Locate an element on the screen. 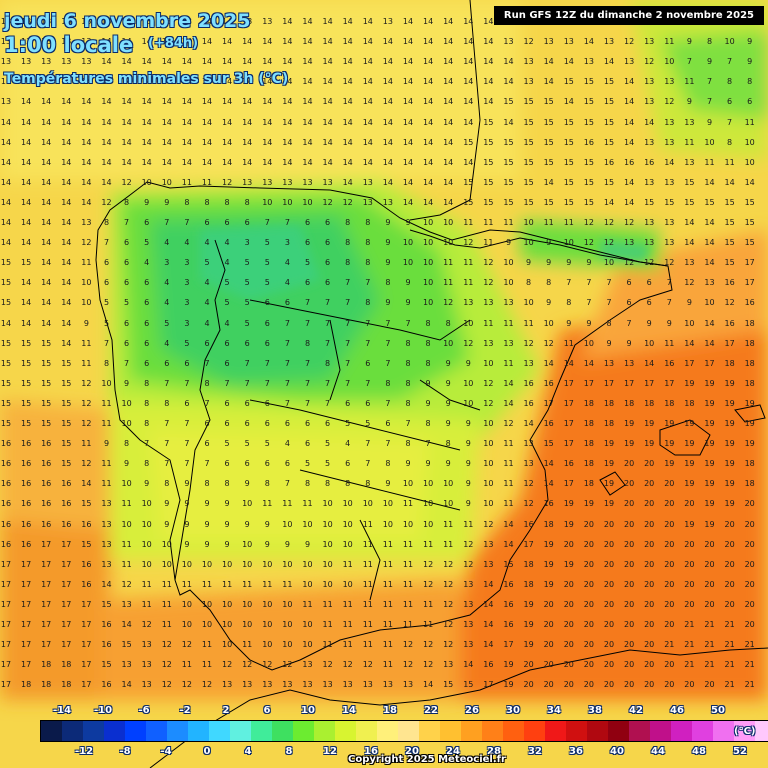 This screenshot has height=768, width=768. legend-label-bottom: -8 is located at coordinates (125, 751).